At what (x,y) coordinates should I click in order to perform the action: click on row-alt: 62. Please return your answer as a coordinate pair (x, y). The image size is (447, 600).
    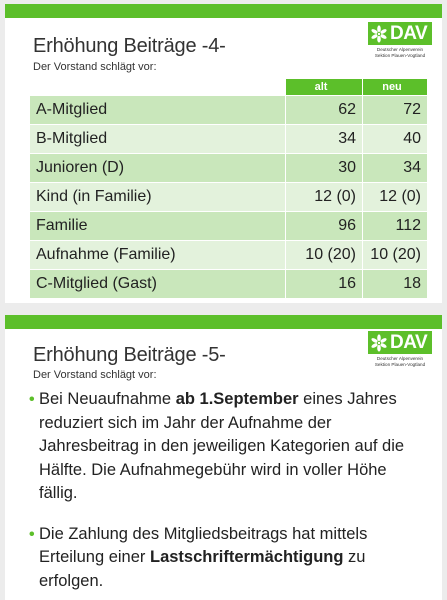
    Looking at the image, I should click on (324, 110).